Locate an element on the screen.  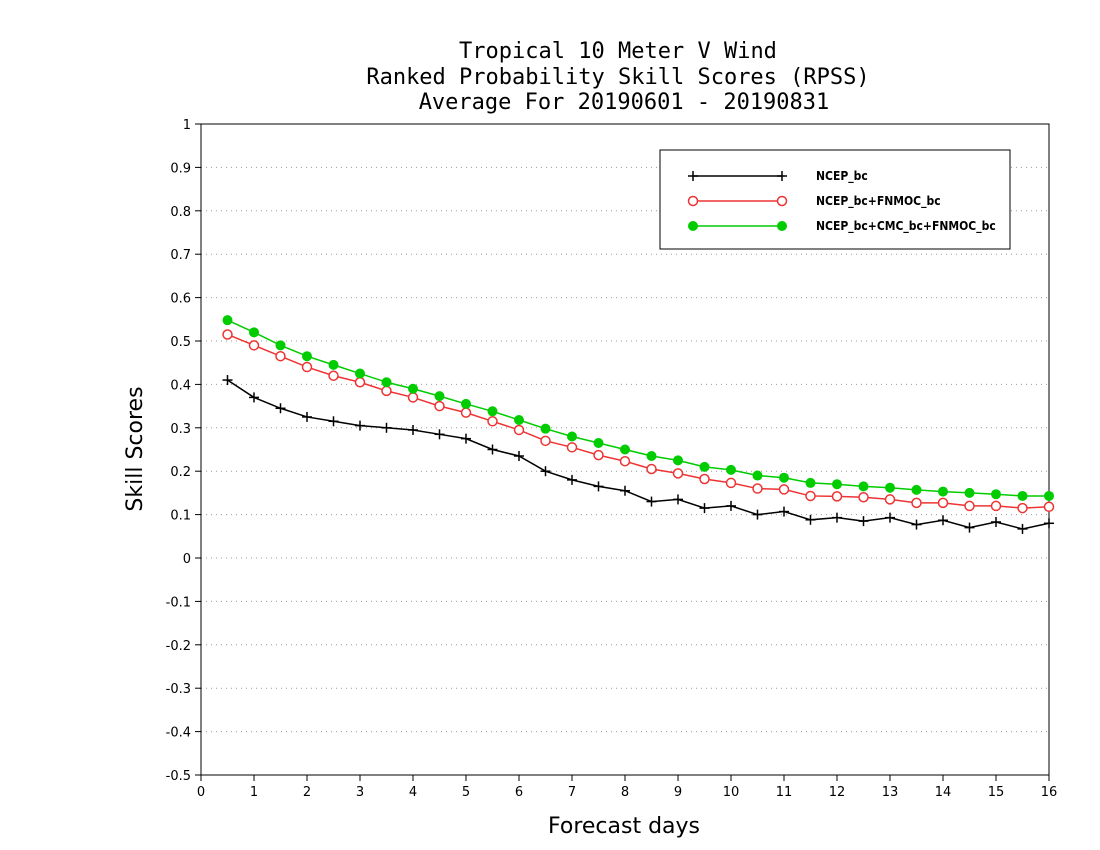
y-tick-label: 0.7 is located at coordinates (180, 255).